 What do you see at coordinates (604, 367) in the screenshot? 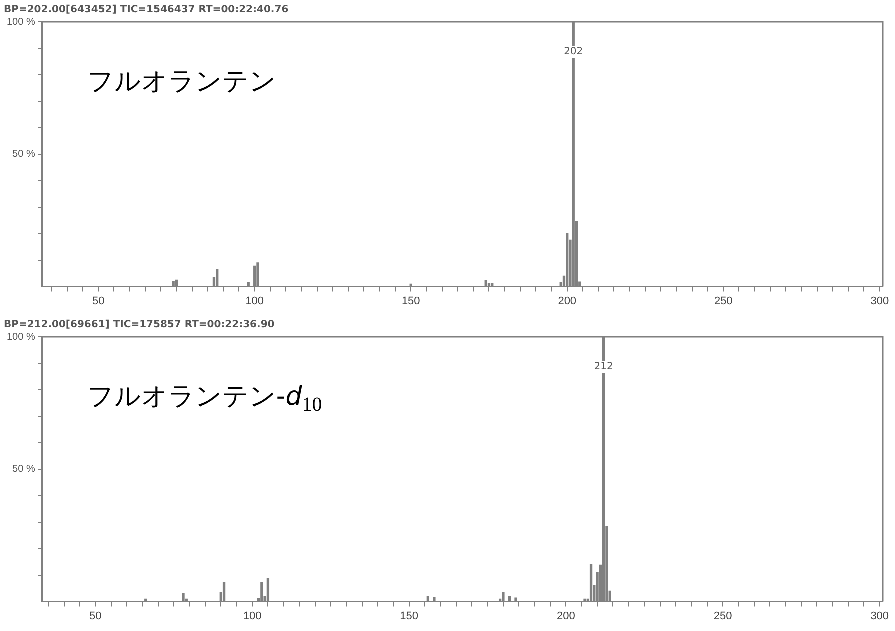
I see `annotation: 212` at bounding box center [604, 367].